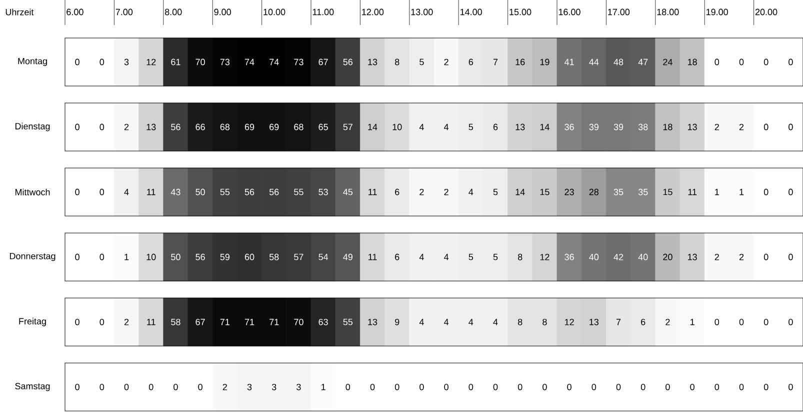 The image size is (803, 415). I want to click on data-label: 50, so click(175, 257).